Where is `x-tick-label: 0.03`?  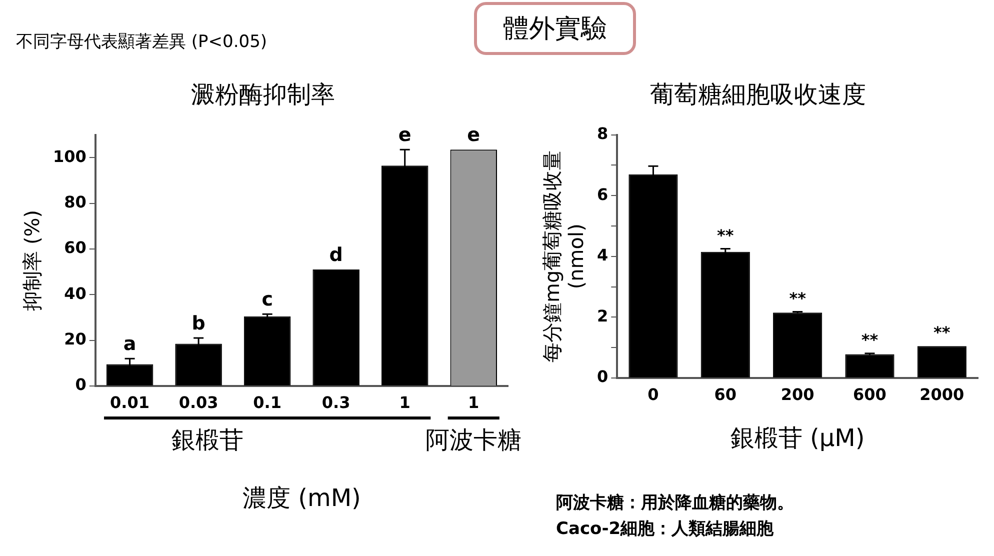
x-tick-label: 0.03 is located at coordinates (198, 402).